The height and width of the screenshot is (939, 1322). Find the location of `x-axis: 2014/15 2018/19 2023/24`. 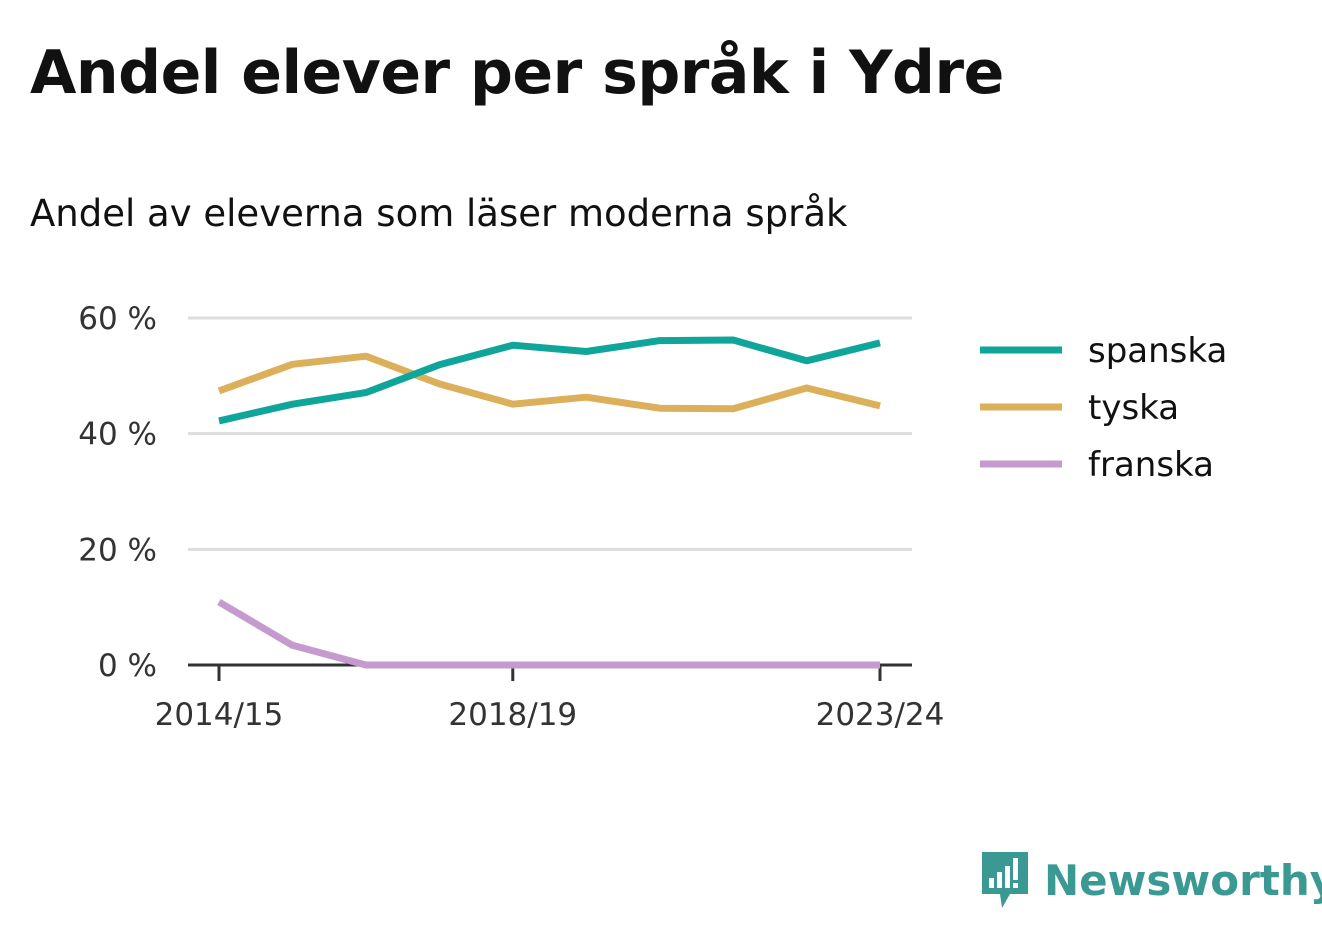

x-axis: 2014/15 2018/19 2023/24 is located at coordinates (550, 698).